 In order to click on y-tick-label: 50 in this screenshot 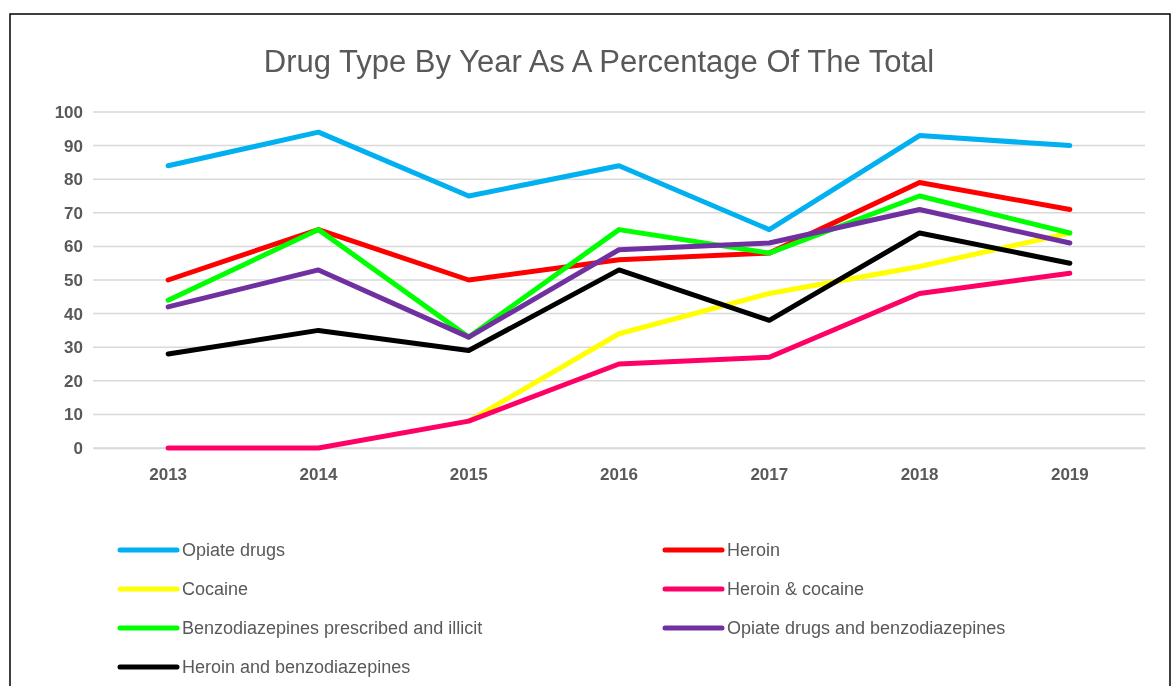, I will do `click(73, 280)`.